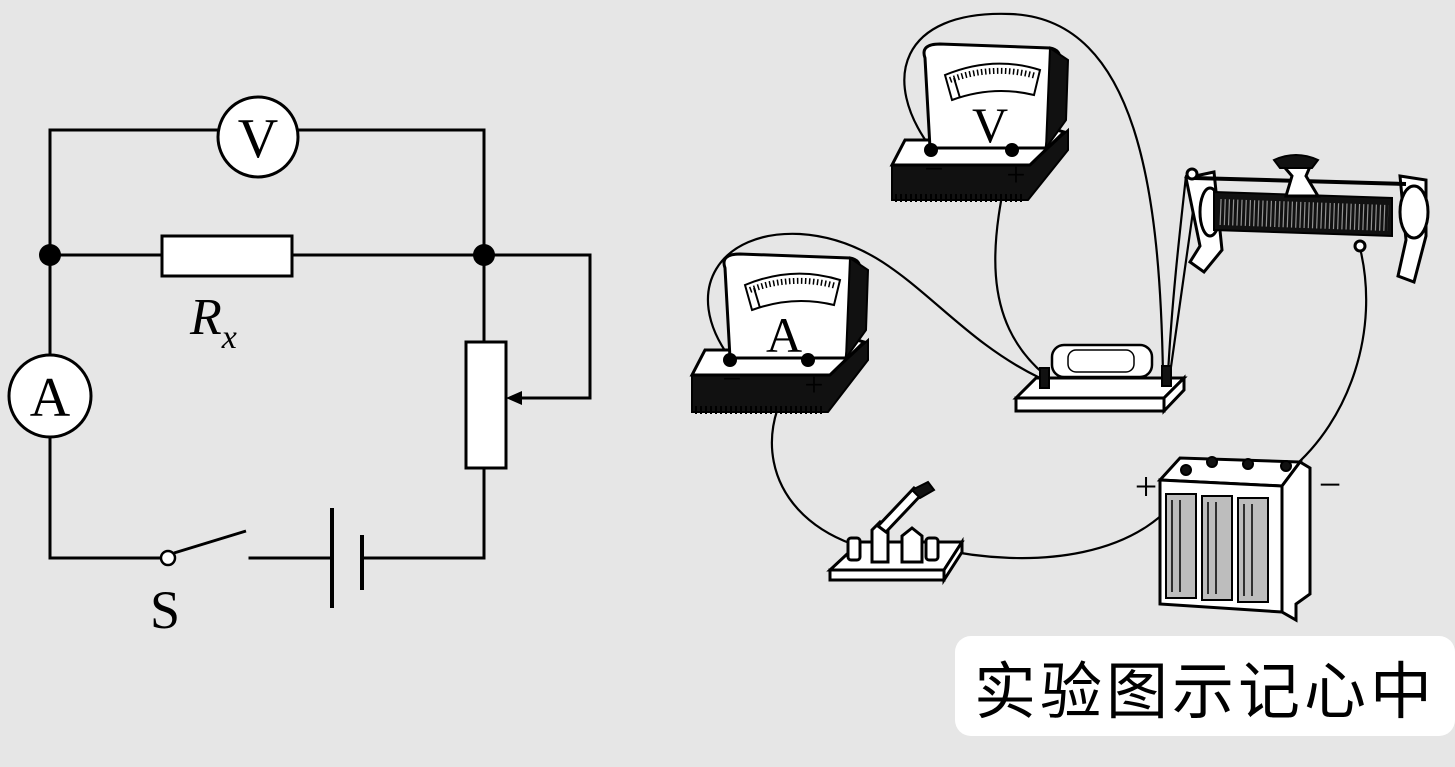  What do you see at coordinates (537, 326) in the screenshot?
I see `wire-rheostat-loop` at bounding box center [537, 326].